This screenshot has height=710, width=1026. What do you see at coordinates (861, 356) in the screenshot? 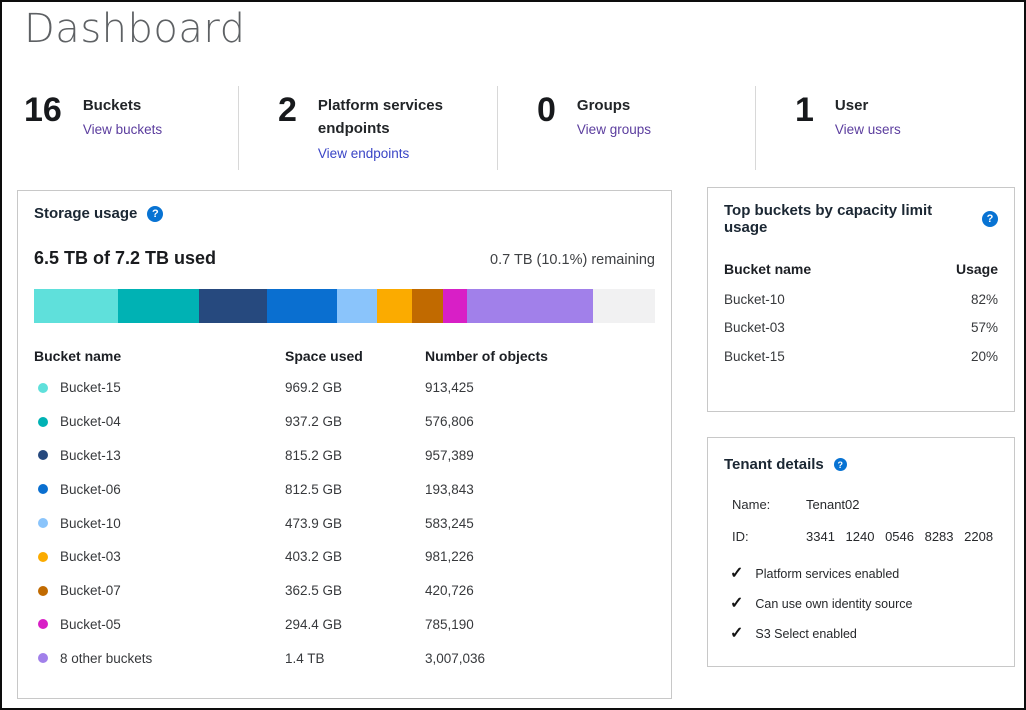
I see `top-bucket-row: Bucket-15 20%` at bounding box center [861, 356].